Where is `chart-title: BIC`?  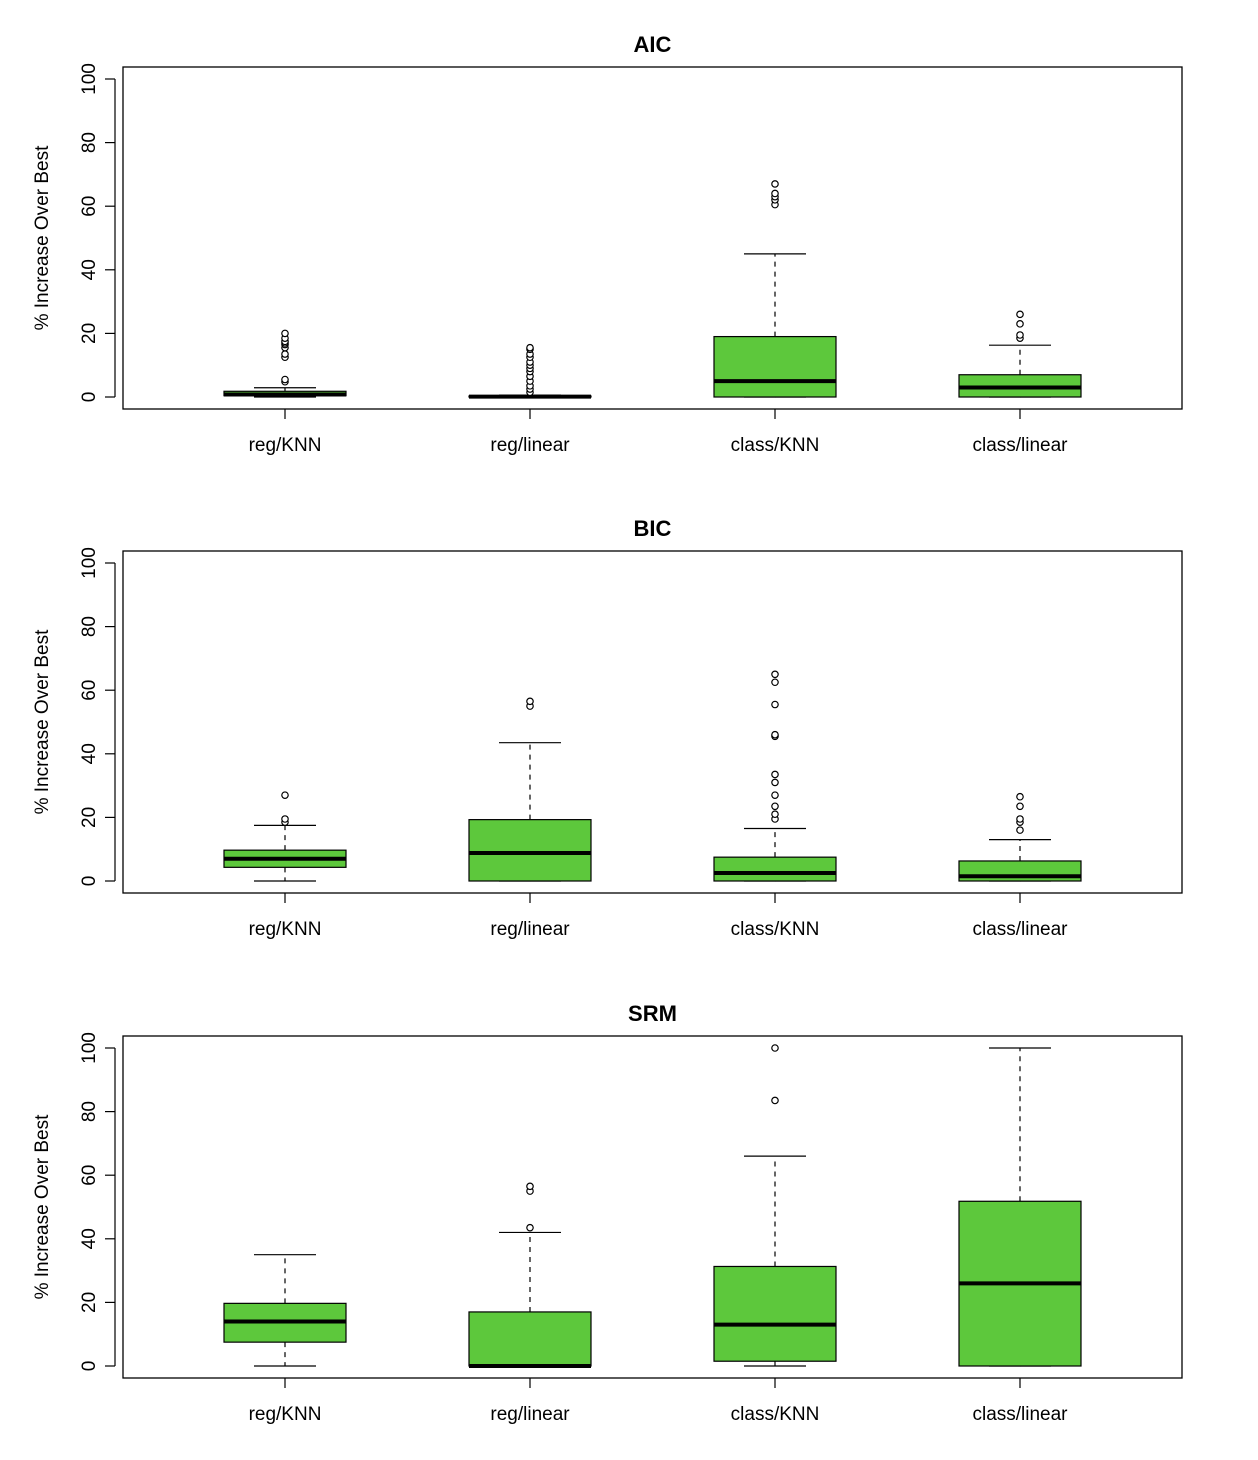
chart-title: BIC is located at coordinates (653, 528).